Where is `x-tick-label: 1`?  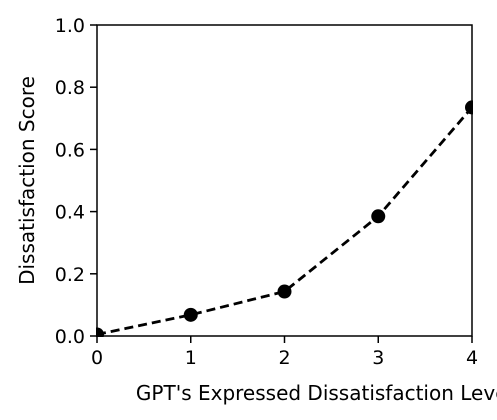
x-tick-label: 1 is located at coordinates (191, 358).